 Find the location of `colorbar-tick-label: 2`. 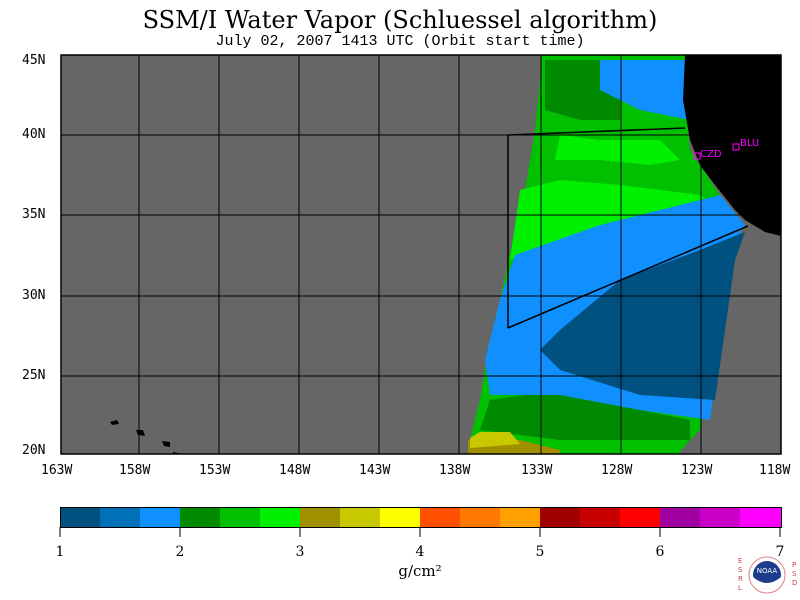

colorbar-tick-label: 2 is located at coordinates (180, 552).